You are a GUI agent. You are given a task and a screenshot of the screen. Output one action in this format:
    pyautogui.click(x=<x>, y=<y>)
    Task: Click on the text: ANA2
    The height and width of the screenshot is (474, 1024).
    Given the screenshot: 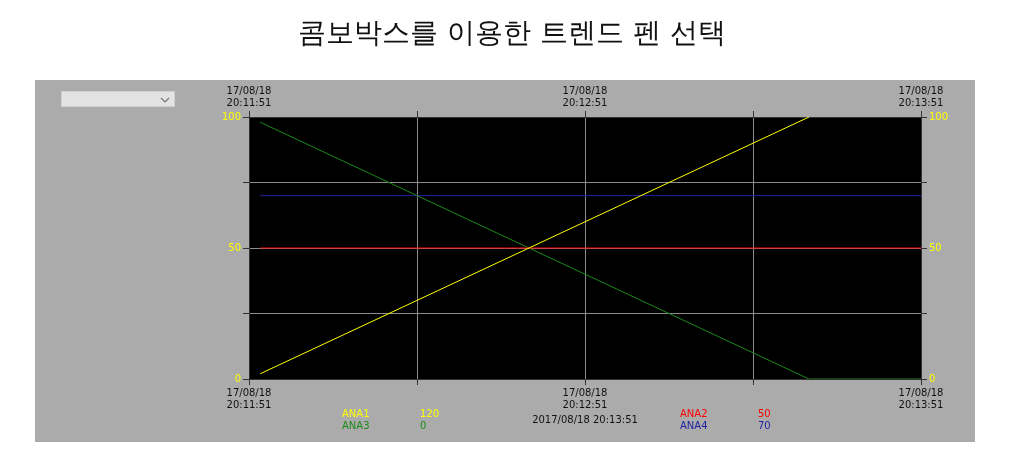 What is the action you would take?
    pyautogui.click(x=694, y=413)
    